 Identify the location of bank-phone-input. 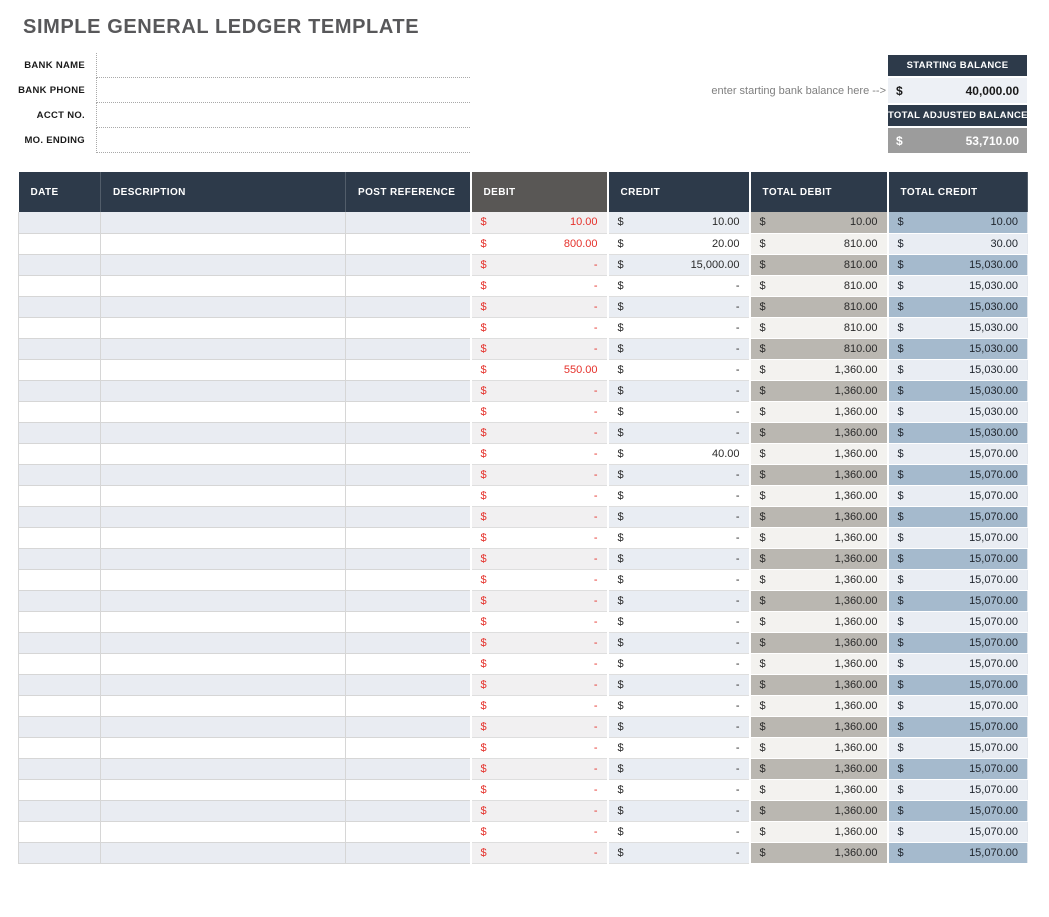
(283, 90).